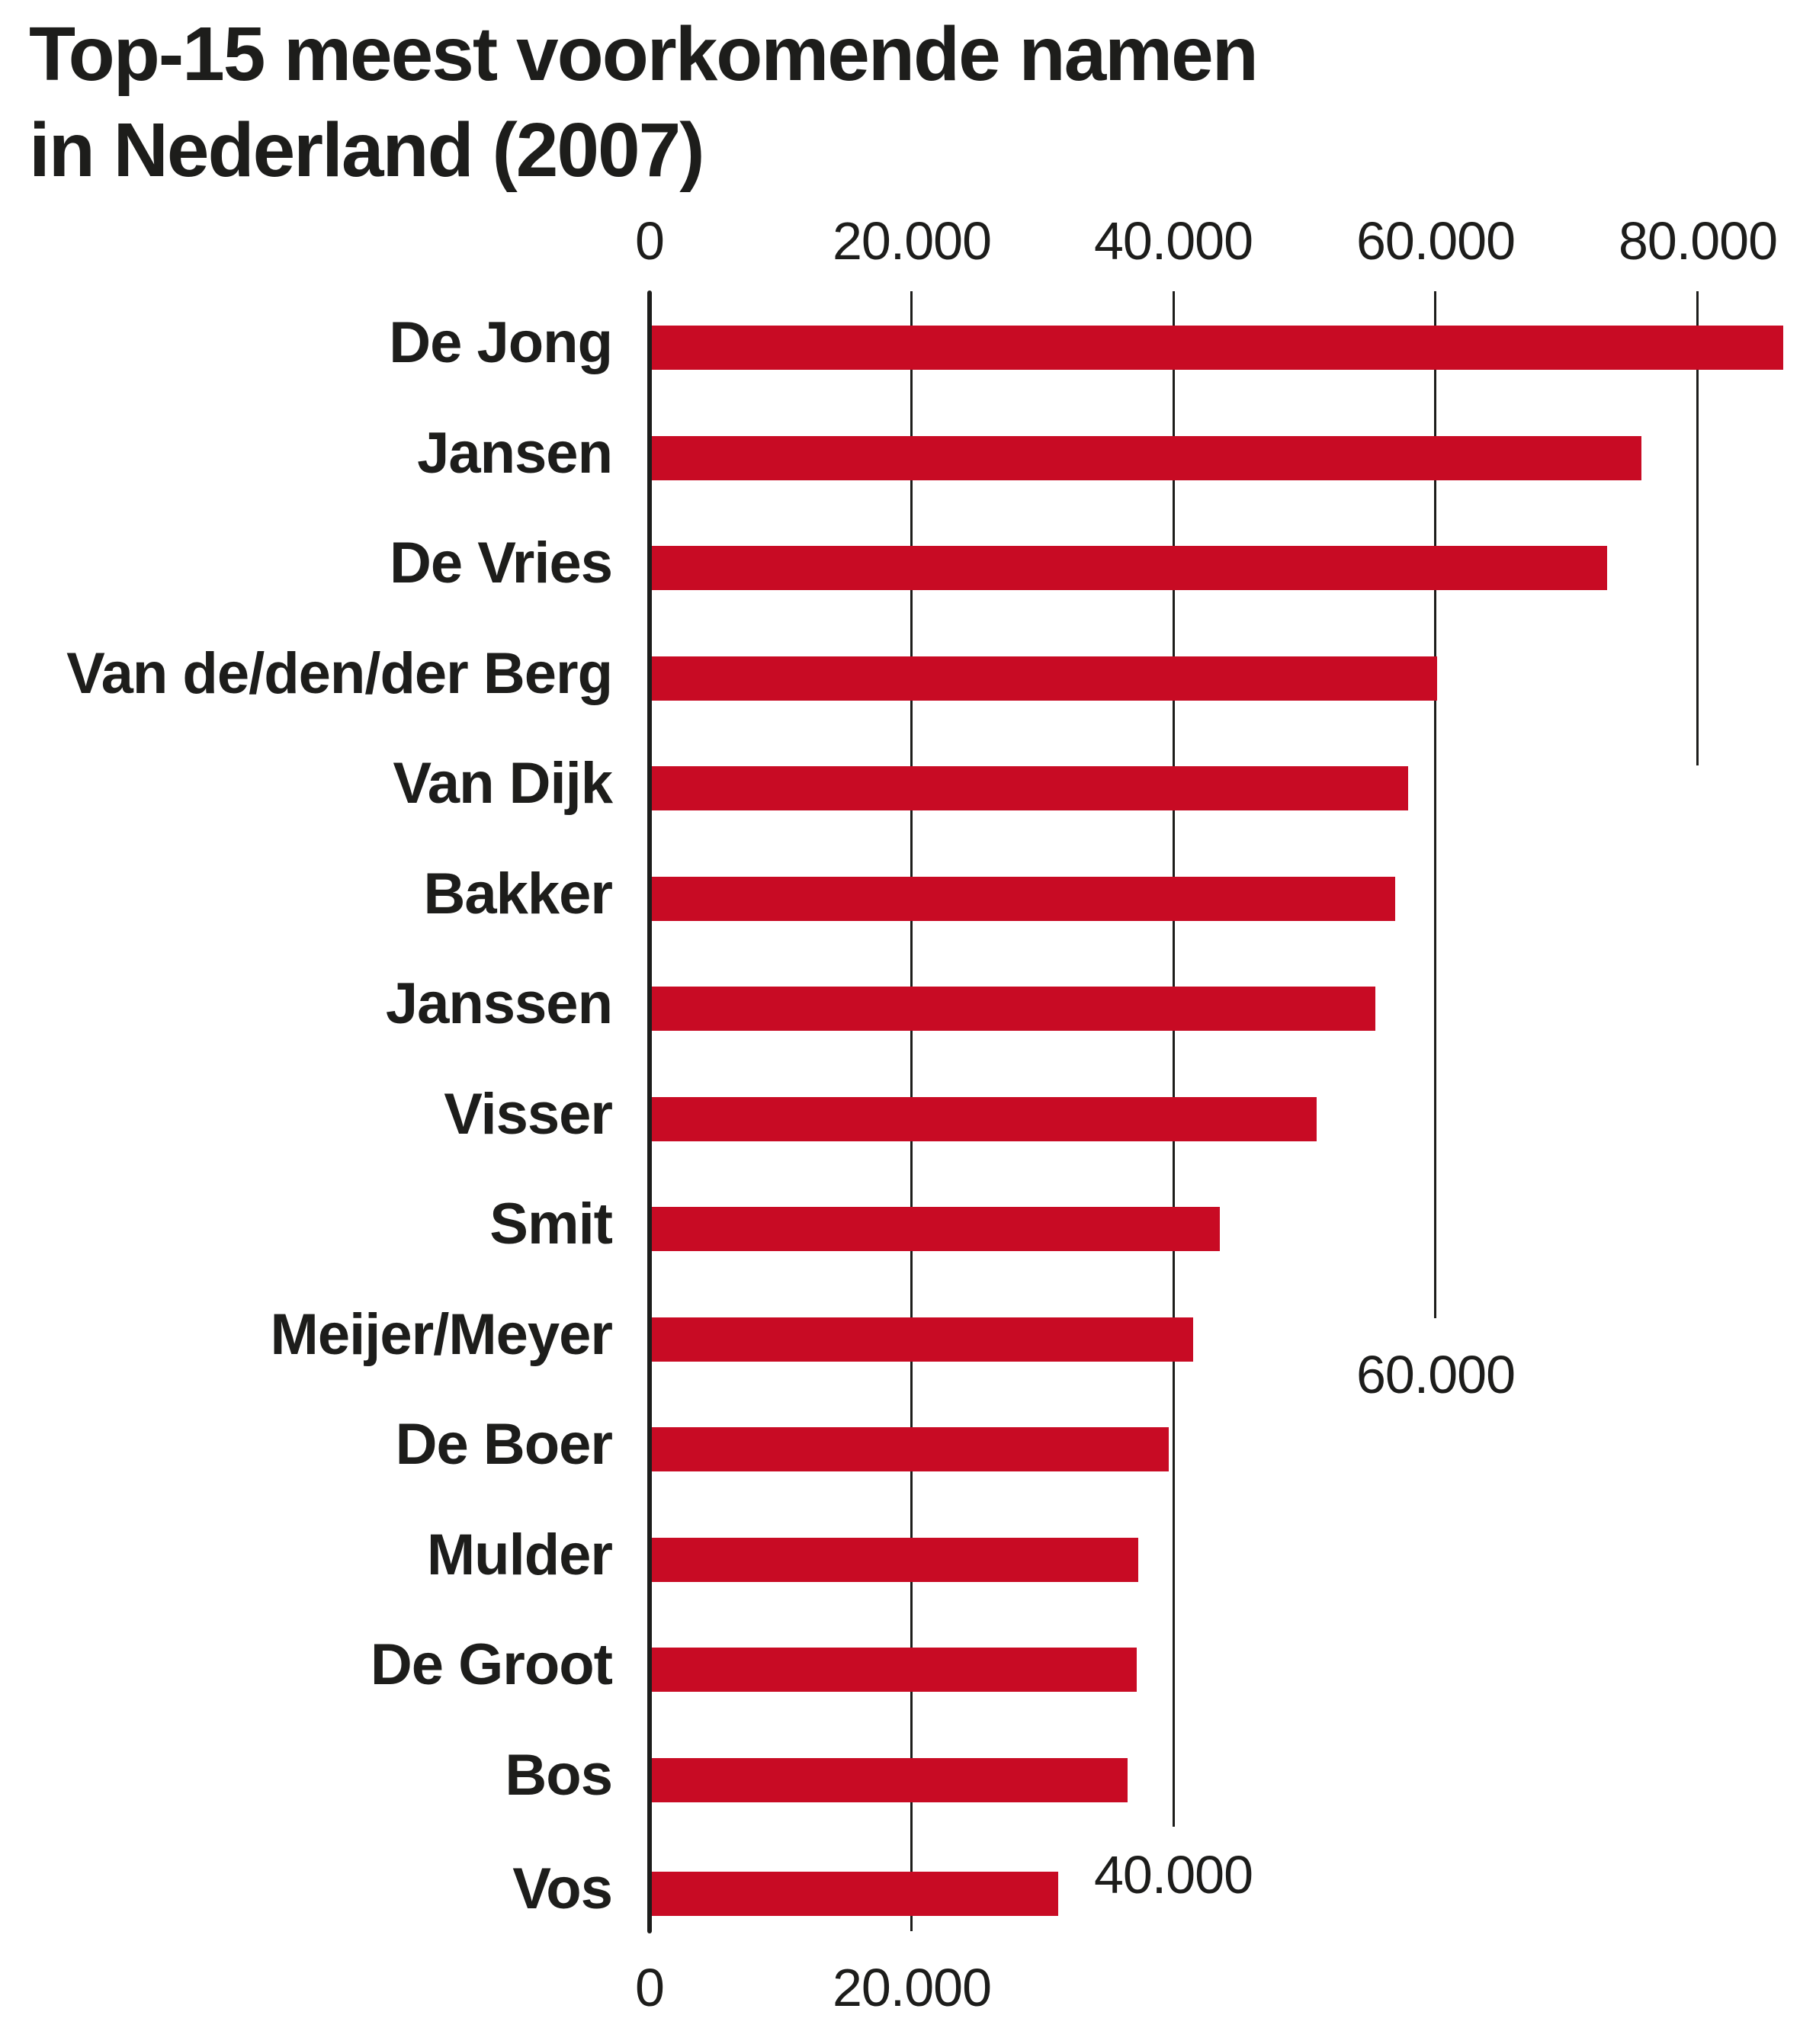  I want to click on row-label-janssen: Janssen, so click(499, 1003).